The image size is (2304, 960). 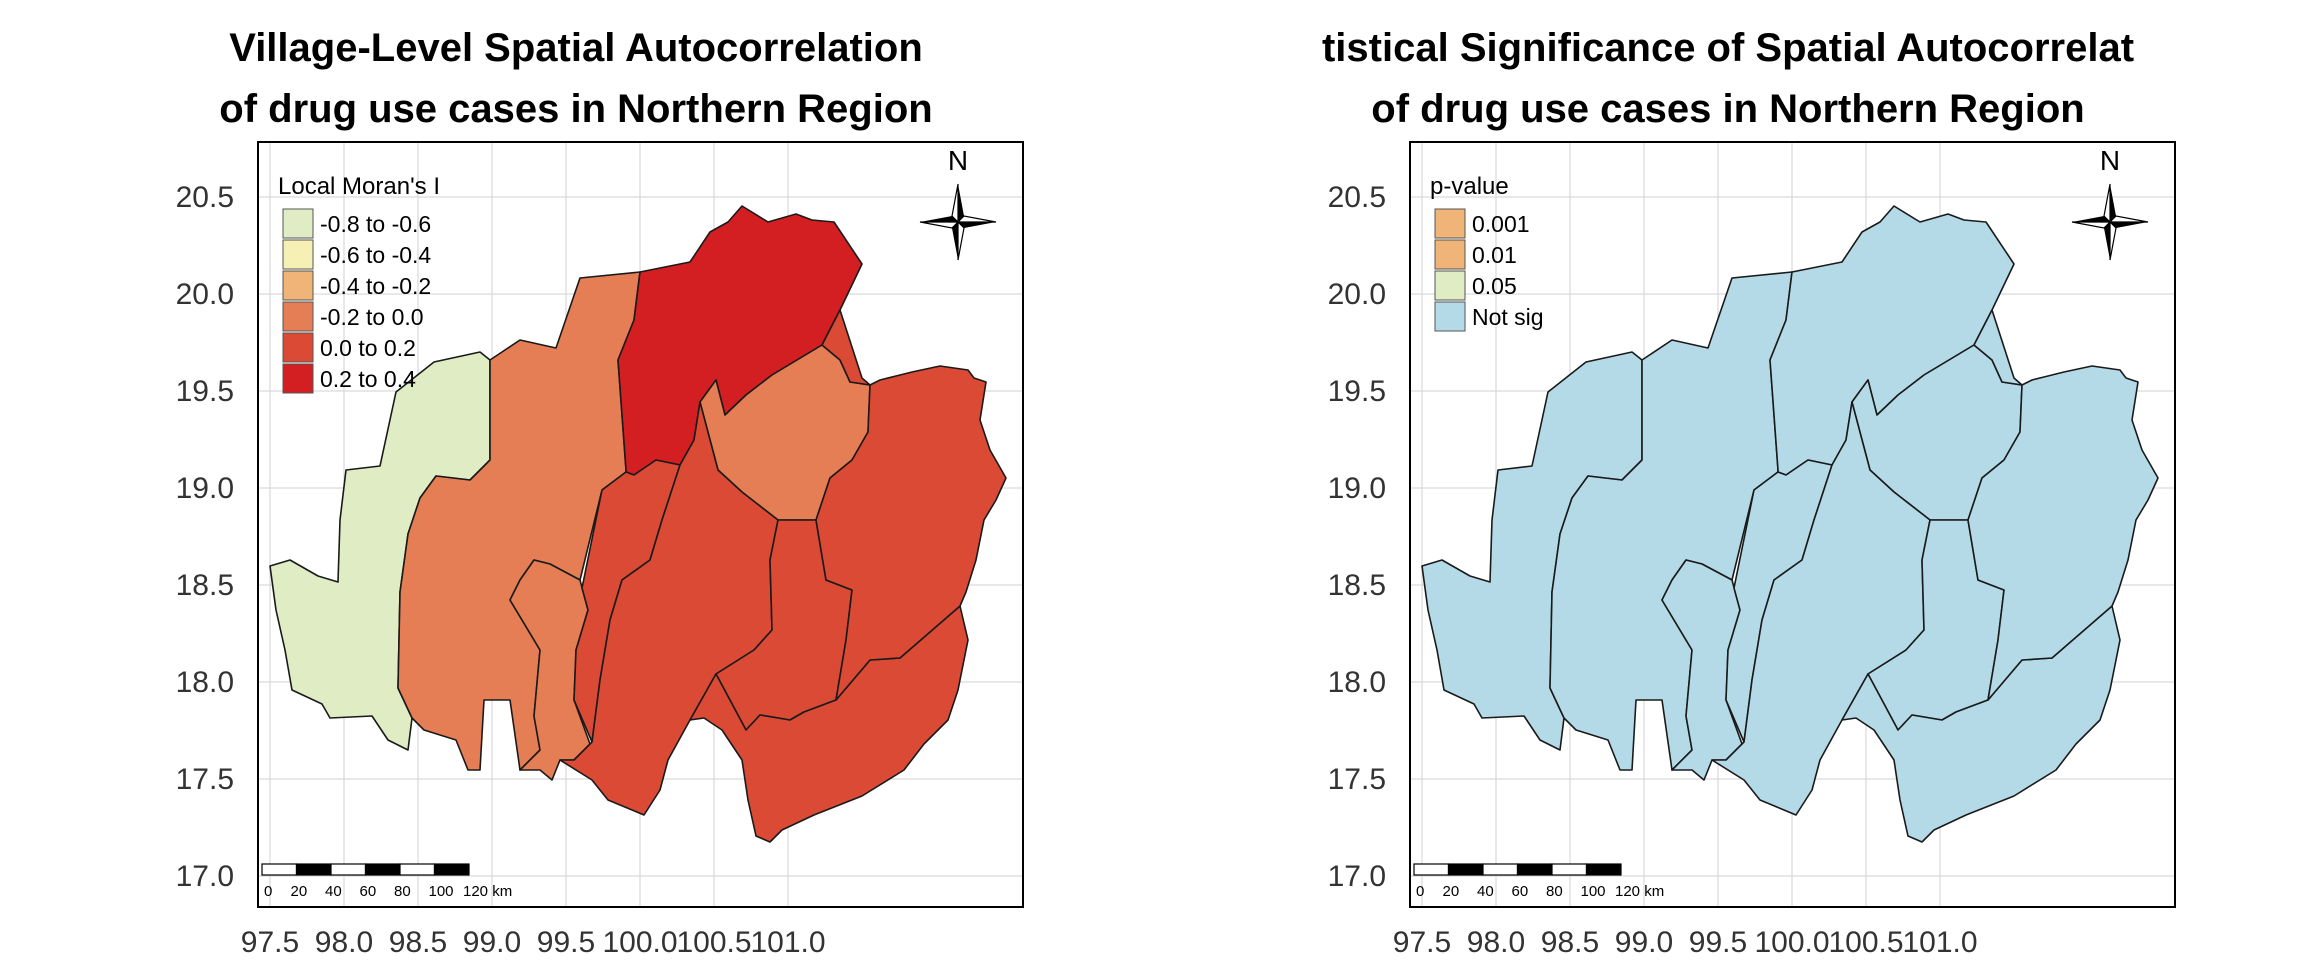 What do you see at coordinates (368, 348) in the screenshot?
I see `legend-label: 0.0 to 0.2` at bounding box center [368, 348].